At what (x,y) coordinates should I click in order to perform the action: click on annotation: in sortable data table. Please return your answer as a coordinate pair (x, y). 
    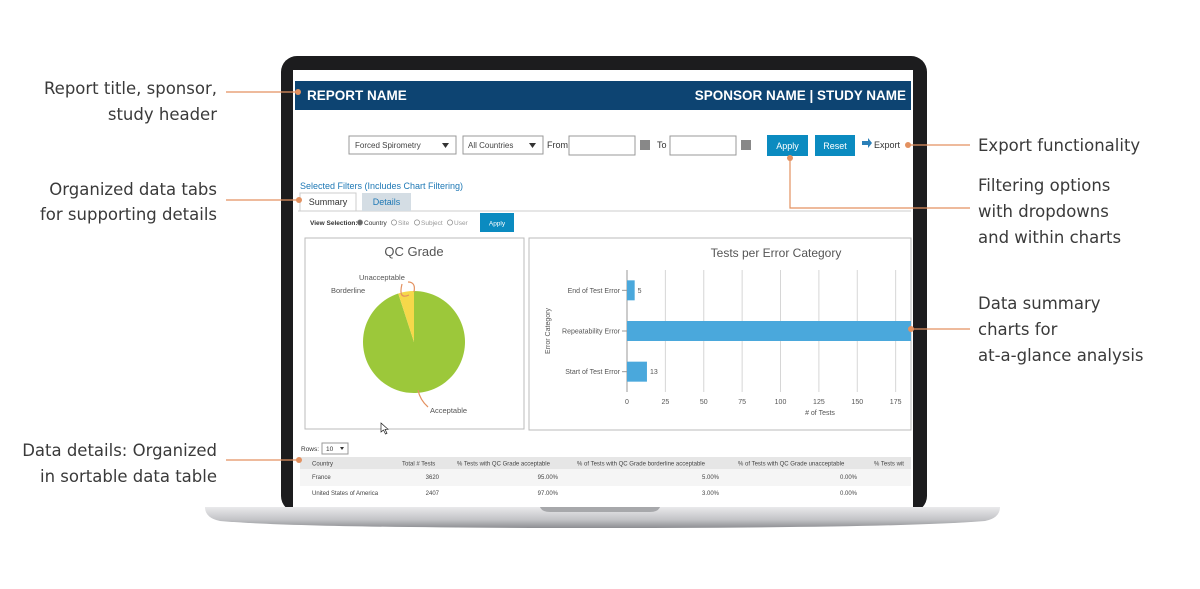
    Looking at the image, I should click on (128, 476).